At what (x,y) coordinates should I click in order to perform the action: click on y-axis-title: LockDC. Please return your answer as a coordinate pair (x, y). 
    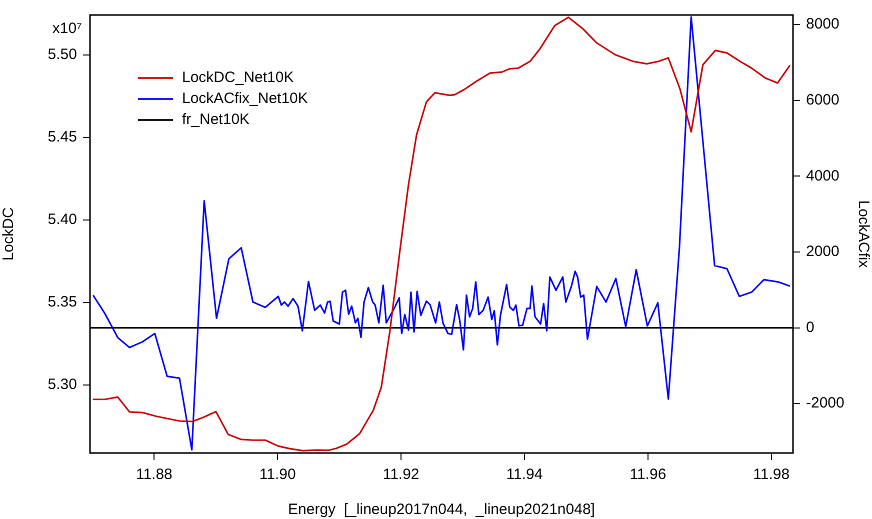
    Looking at the image, I should click on (9, 234).